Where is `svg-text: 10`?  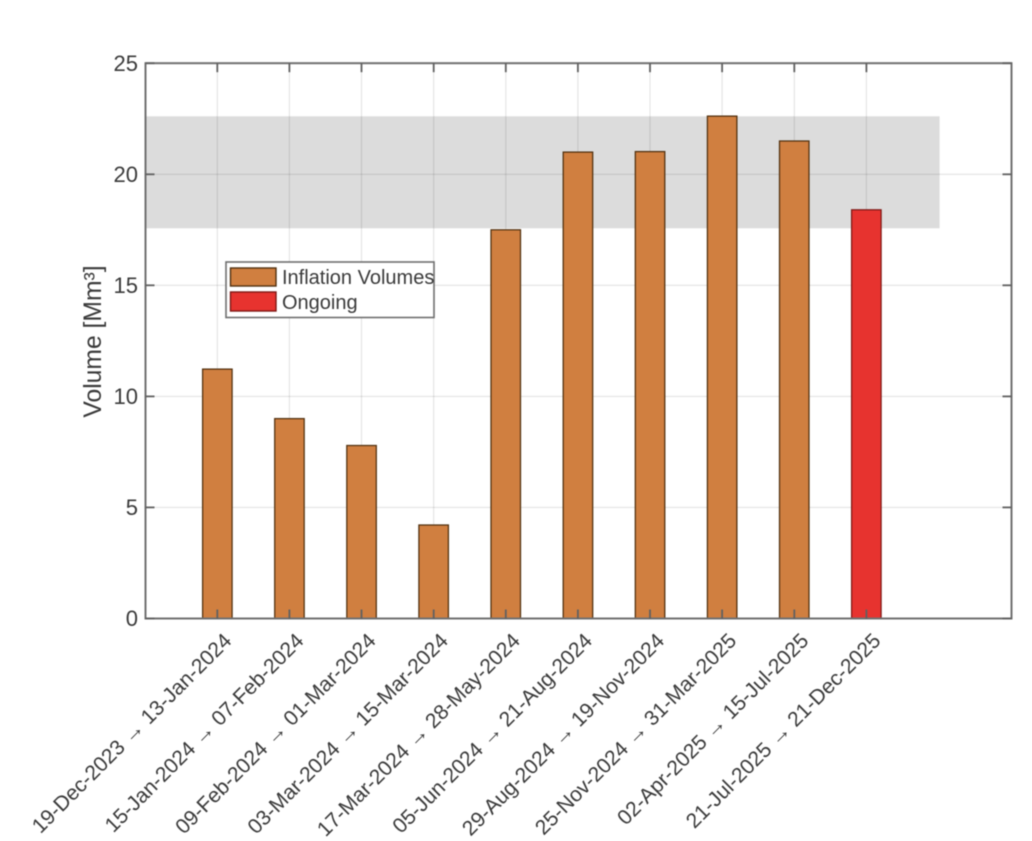 svg-text: 10 is located at coordinates (126, 396).